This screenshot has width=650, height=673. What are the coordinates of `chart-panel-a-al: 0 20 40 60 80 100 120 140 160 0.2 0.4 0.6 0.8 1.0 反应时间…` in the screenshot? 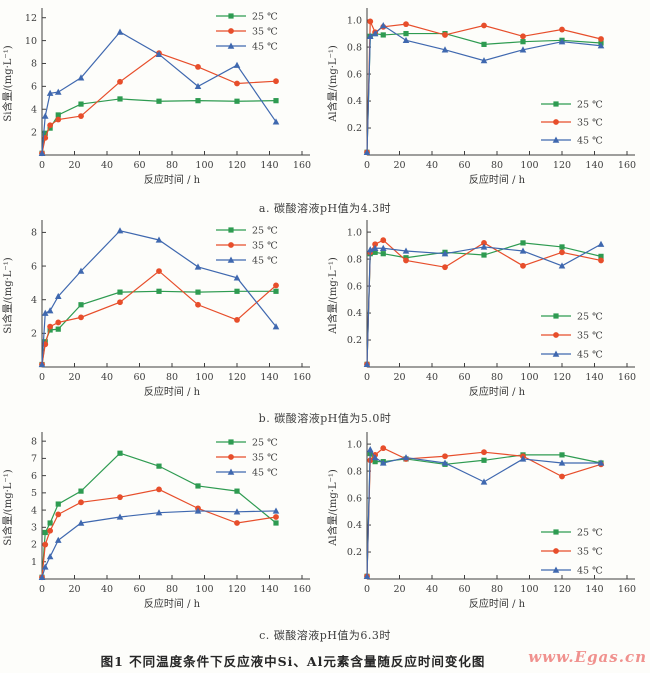 It's located at (487, 98).